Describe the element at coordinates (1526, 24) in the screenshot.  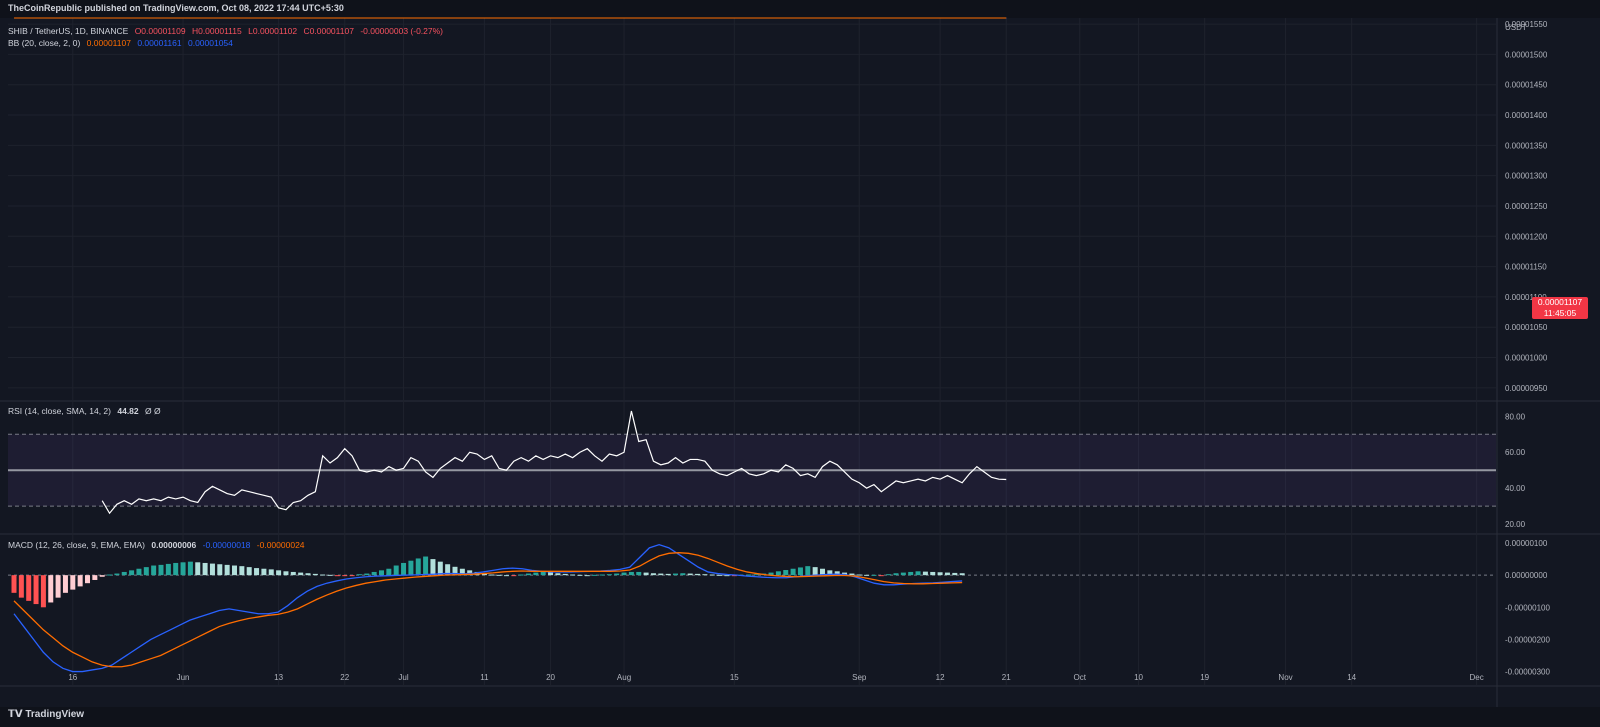
I see `price-tick-label: 0.00001550` at that location.